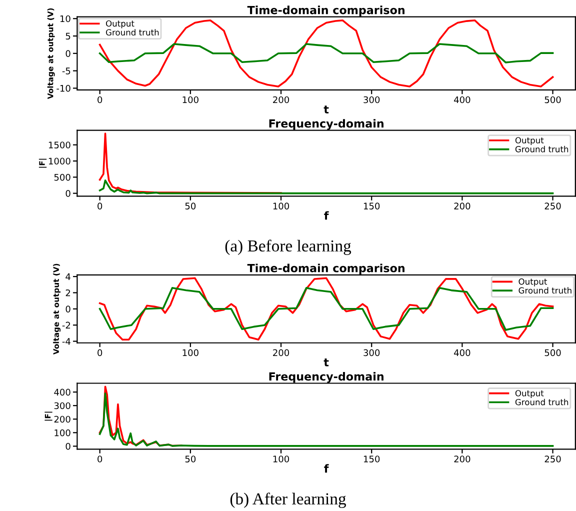 This screenshot has width=576, height=511. I want to click on y-tick-label: 1000, so click(59, 161).